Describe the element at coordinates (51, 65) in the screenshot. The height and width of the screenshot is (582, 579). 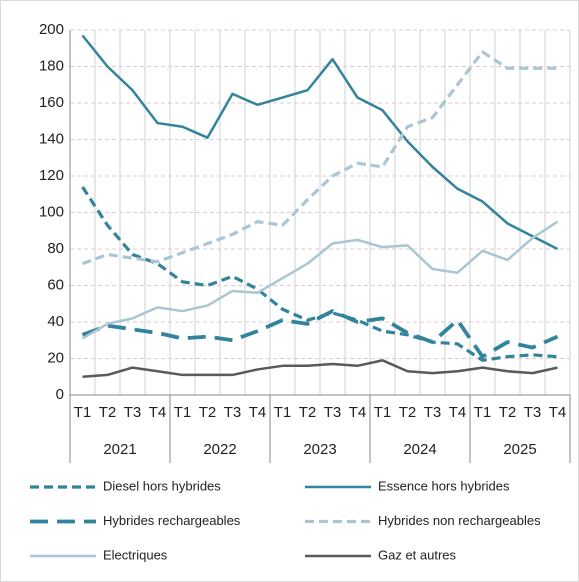
I see `y-tick-label: 180` at that location.